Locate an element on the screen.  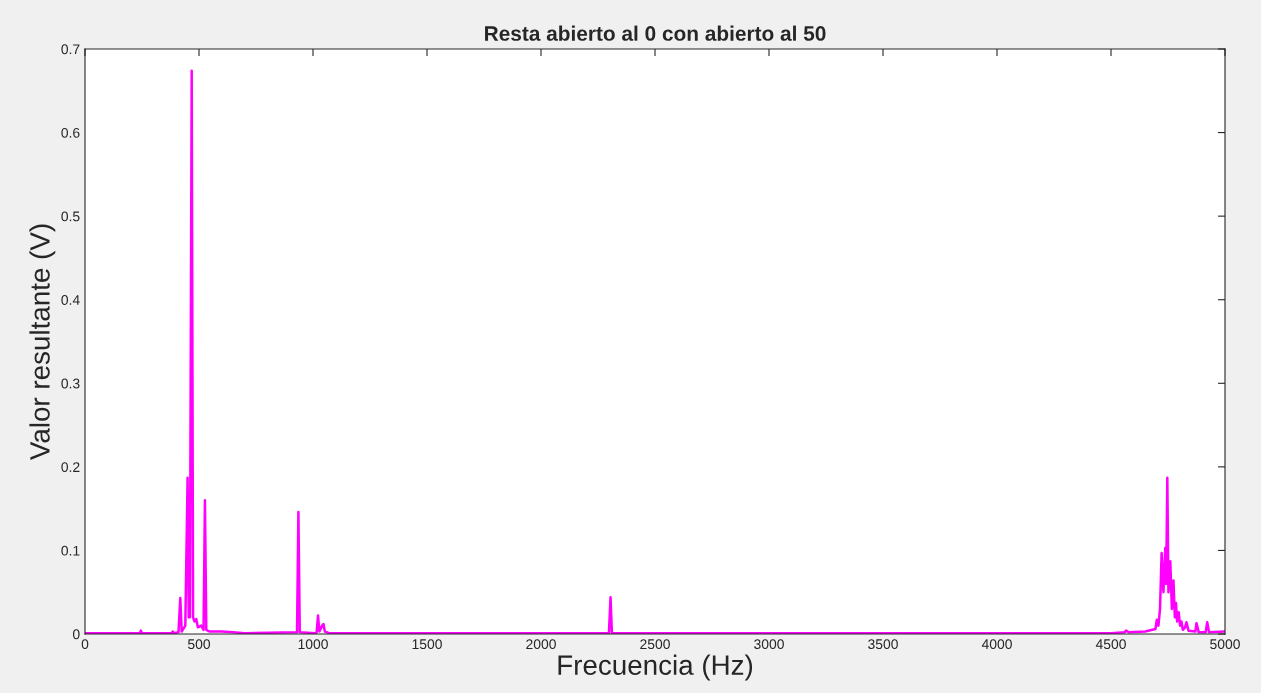
chart-title: Resta abierto al 0 con abierto al 50 is located at coordinates (655, 33).